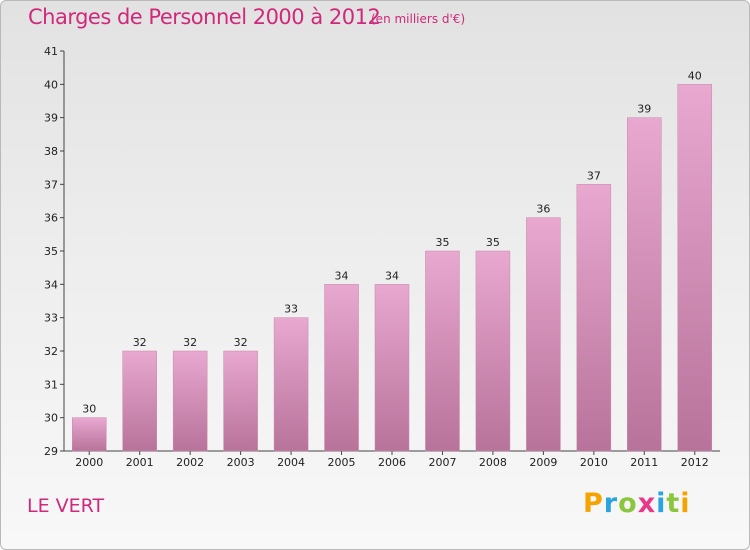 The width and height of the screenshot is (750, 550). Describe the element at coordinates (51, 51) in the screenshot. I see `y-tick-label: 41` at that location.